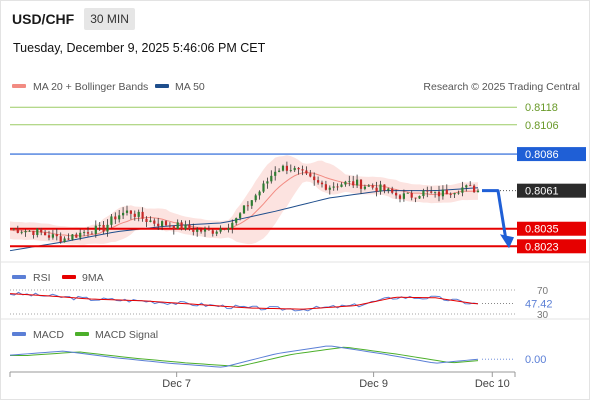  Describe the element at coordinates (42, 278) in the screenshot. I see `rsi-legend-label: RSI` at that location.